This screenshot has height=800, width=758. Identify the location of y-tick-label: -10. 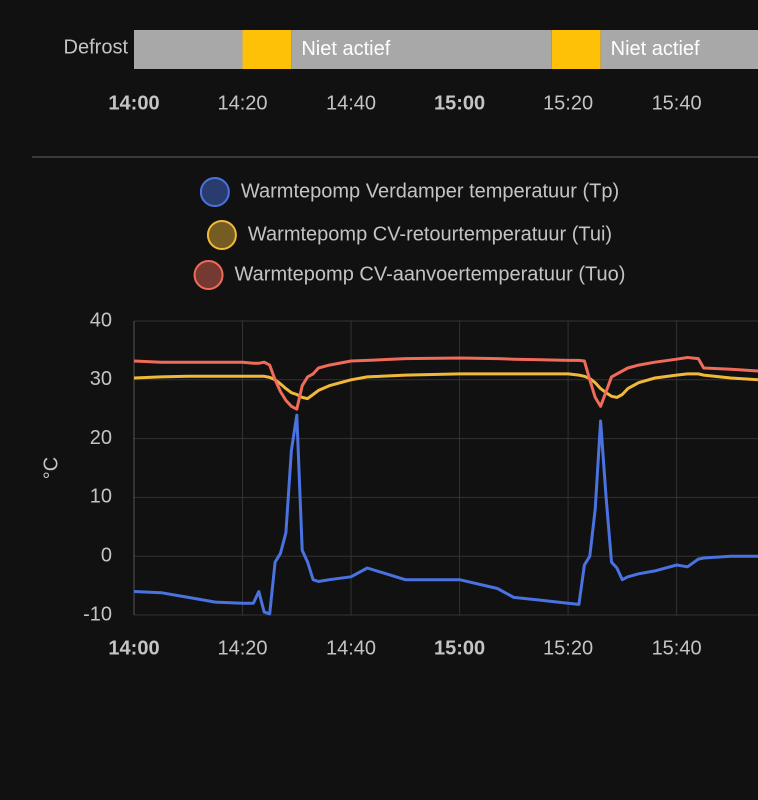
(97, 614).